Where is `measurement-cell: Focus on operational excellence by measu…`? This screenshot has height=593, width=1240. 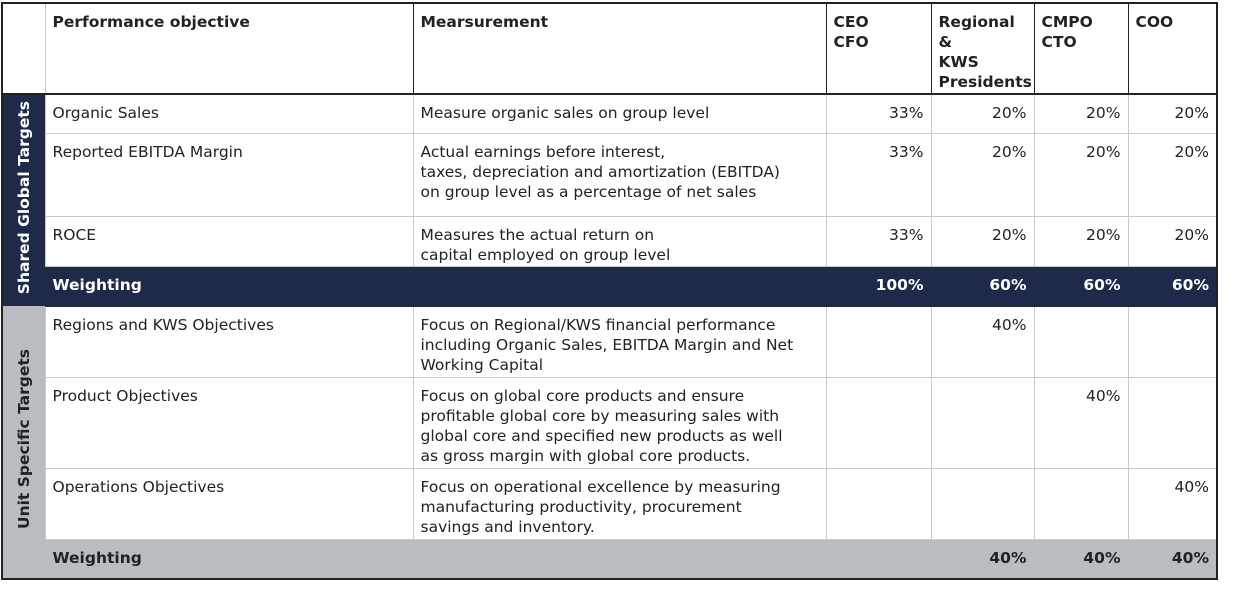 measurement-cell: Focus on operational excellence by measu… is located at coordinates (619, 503).